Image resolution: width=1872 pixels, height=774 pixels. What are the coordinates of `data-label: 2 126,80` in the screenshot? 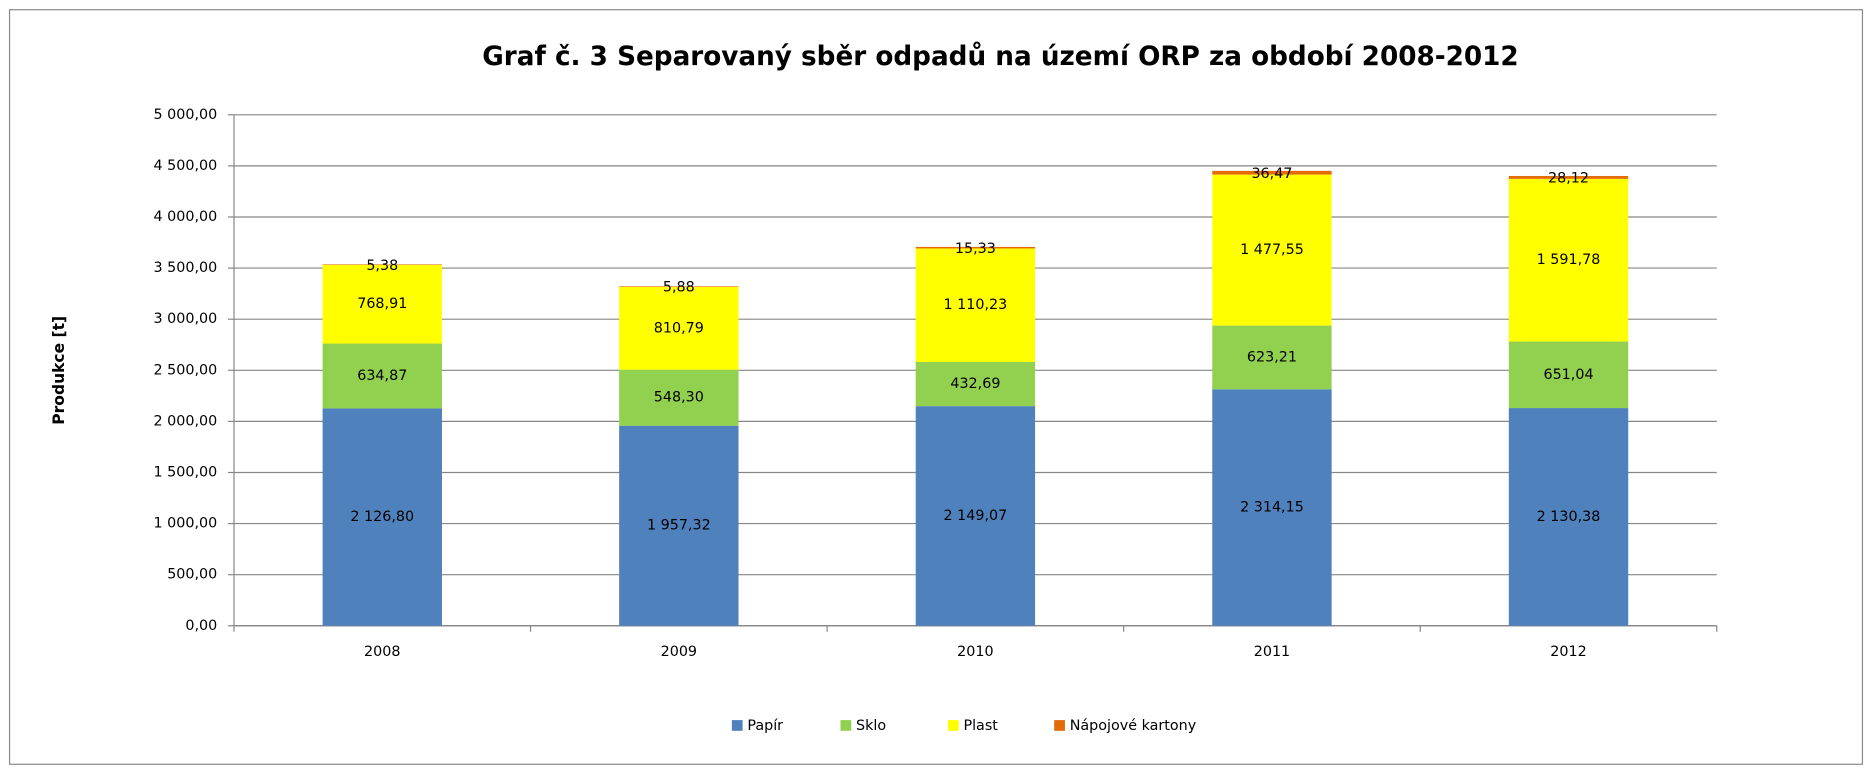 It's located at (382, 517).